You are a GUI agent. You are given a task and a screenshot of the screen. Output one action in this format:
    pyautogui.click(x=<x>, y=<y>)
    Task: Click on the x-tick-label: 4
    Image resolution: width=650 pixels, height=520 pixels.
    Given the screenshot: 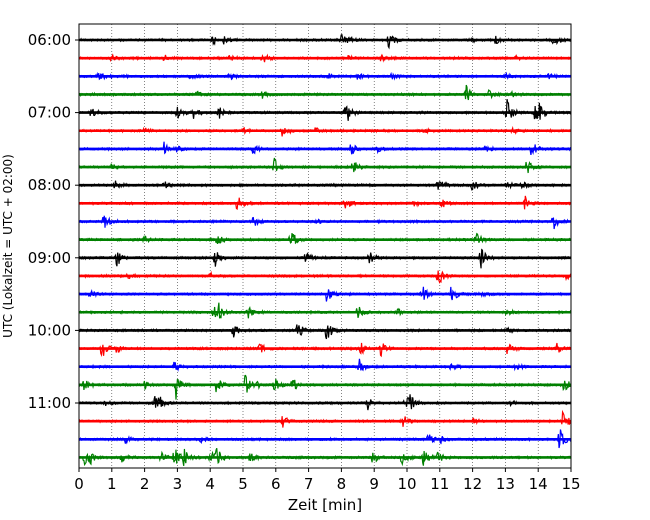 What is the action you would take?
    pyautogui.click(x=210, y=484)
    